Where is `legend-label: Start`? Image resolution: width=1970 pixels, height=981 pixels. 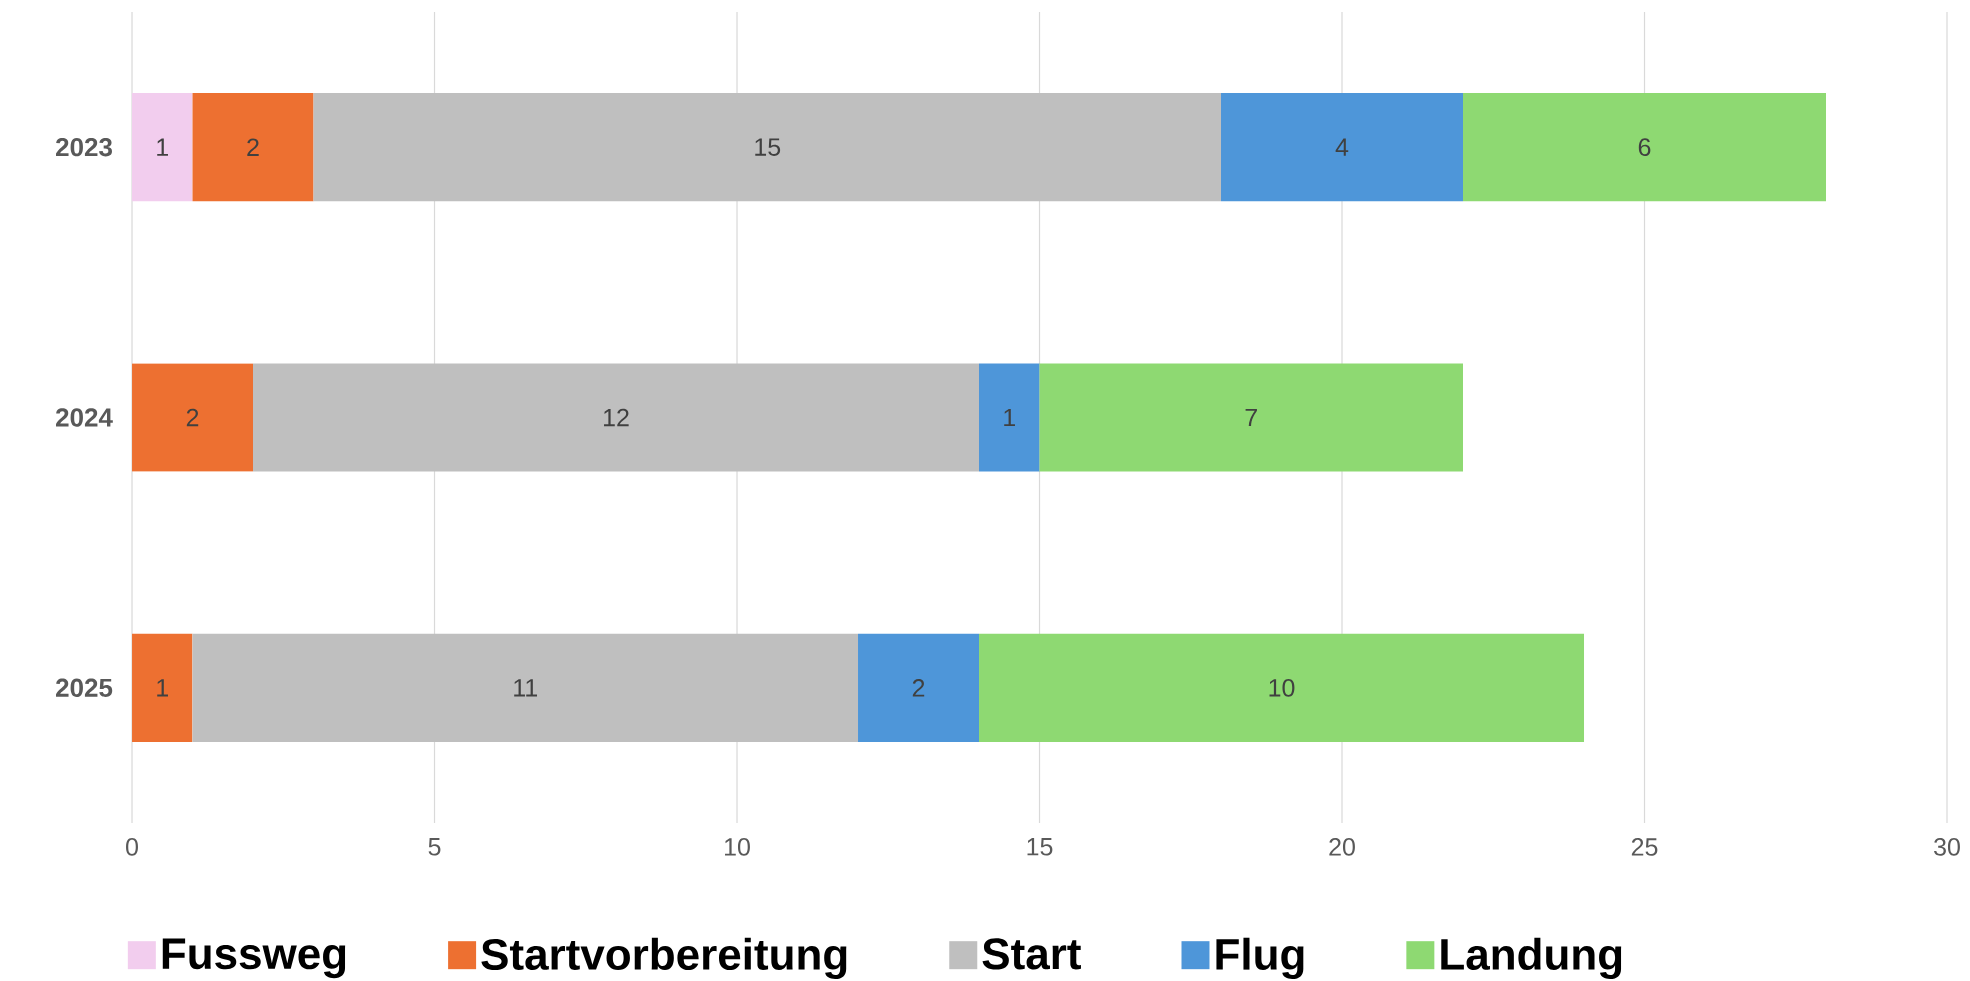 legend-label: Start is located at coordinates (1031, 954).